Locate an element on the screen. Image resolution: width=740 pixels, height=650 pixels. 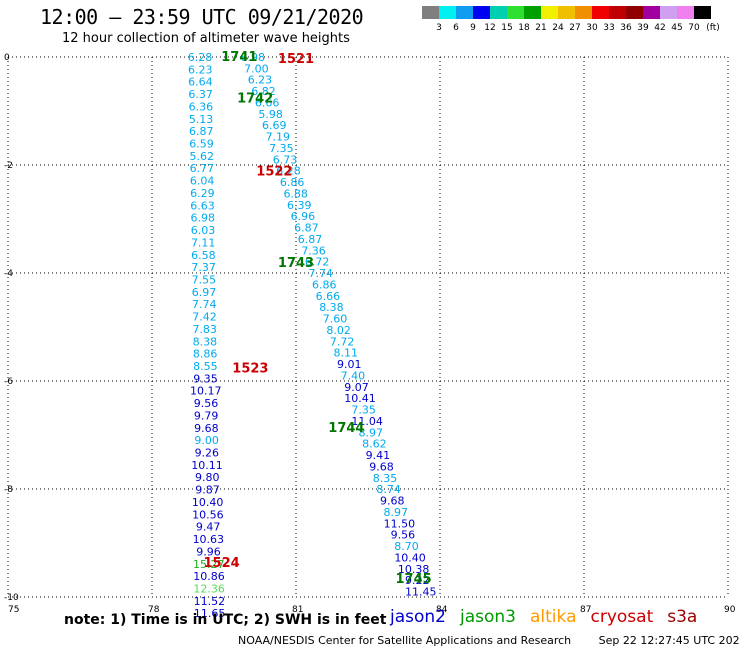
lon-tick-label: 90 is located at coordinates (730, 610).